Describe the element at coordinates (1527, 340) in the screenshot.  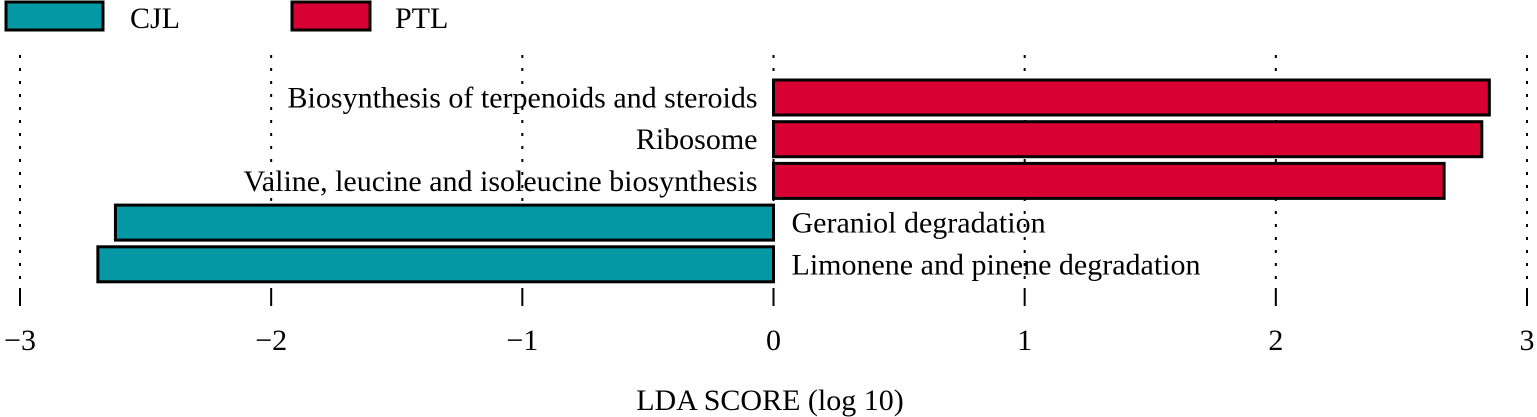
I see `x-tick-label: 3` at that location.